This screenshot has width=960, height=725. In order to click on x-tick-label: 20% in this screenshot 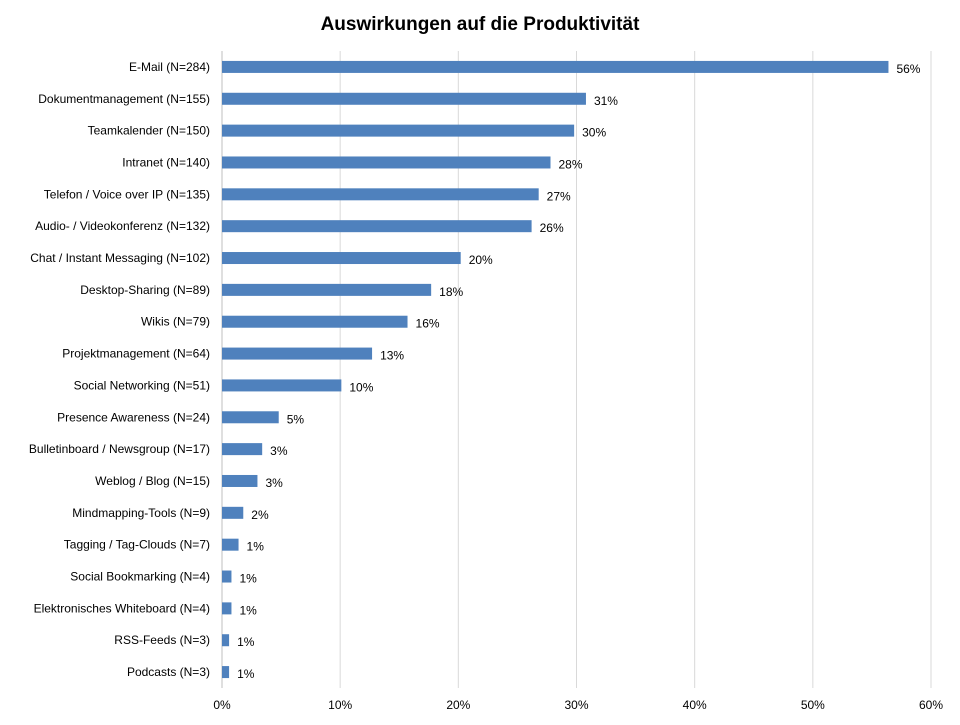, I will do `click(458, 705)`.